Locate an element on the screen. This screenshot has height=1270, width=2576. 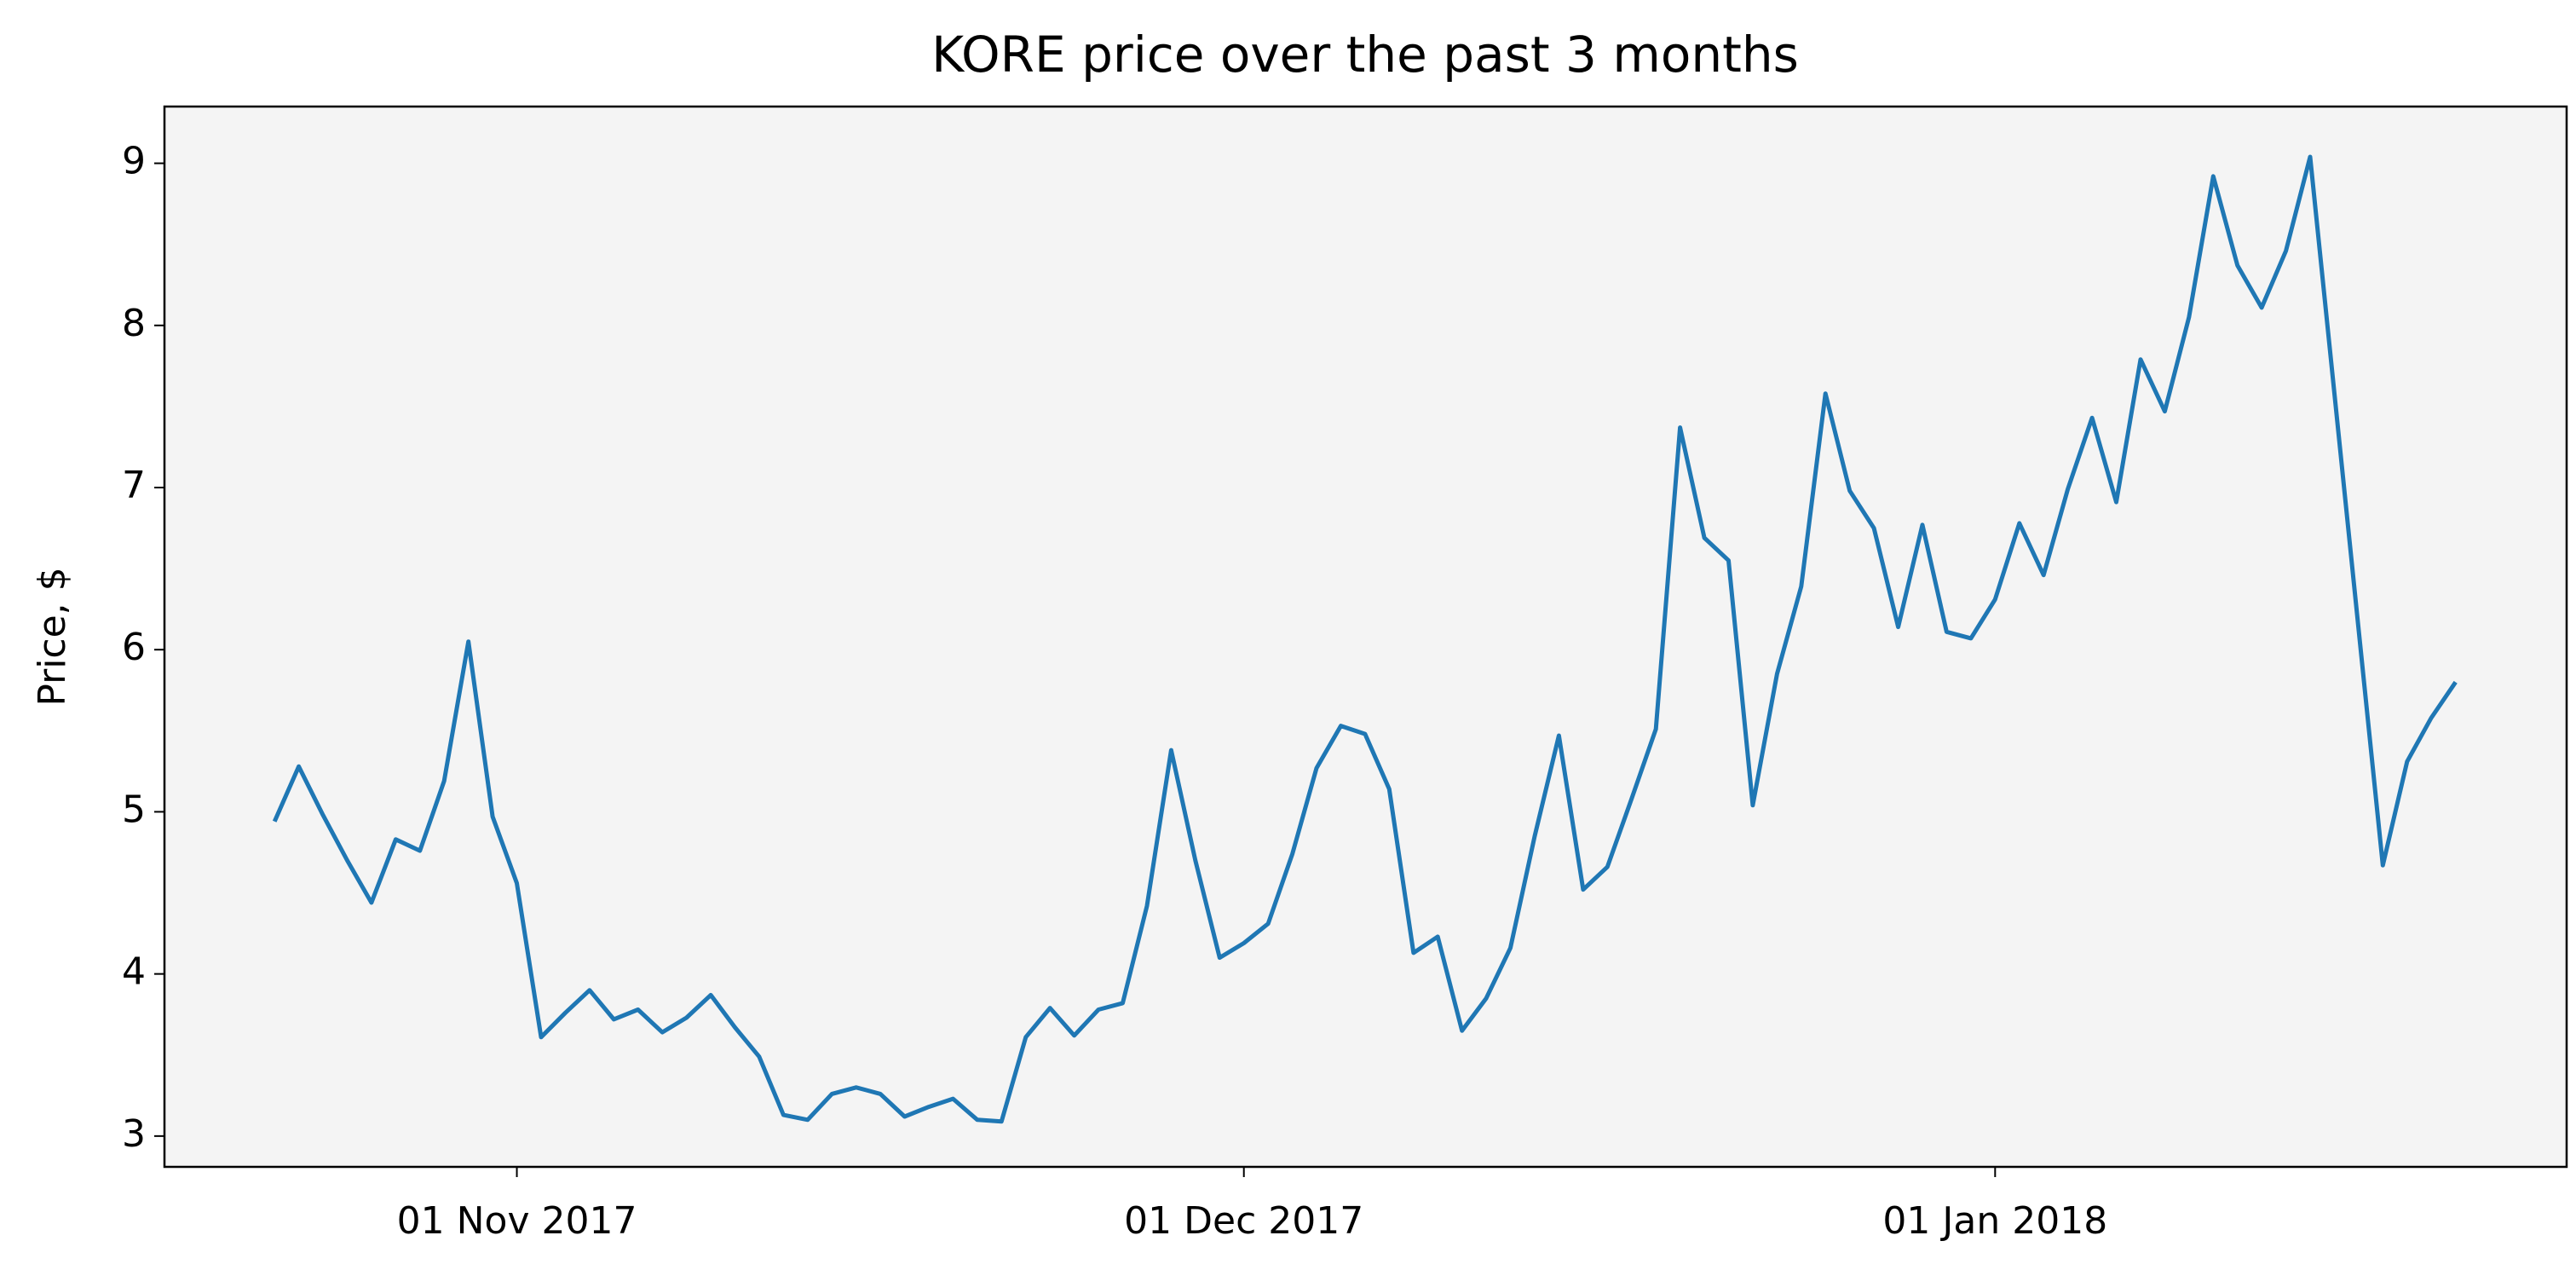
y-tick-label: 5 is located at coordinates (134, 809).